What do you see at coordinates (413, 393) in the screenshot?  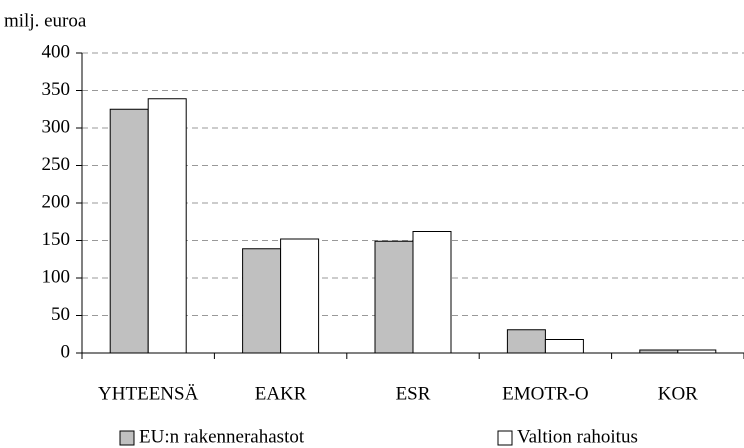 I see `x-tick-label: ESR` at bounding box center [413, 393].